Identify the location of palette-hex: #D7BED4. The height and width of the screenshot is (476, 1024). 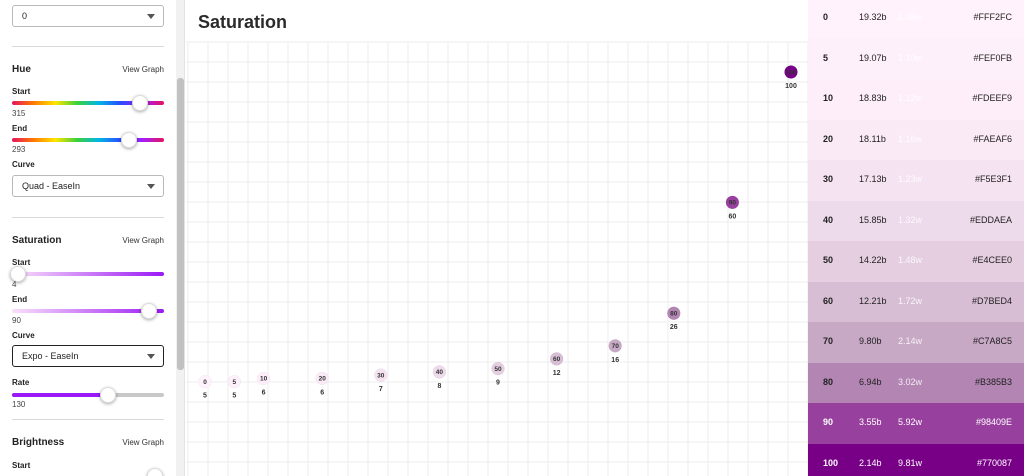
(991, 300).